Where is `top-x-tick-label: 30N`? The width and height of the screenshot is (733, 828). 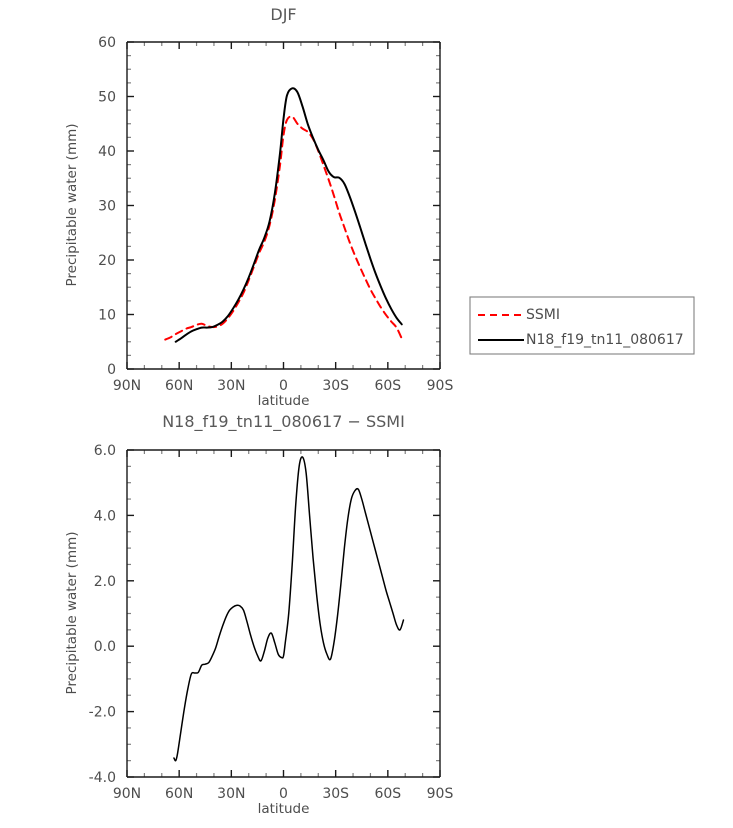
top-x-tick-label: 30N is located at coordinates (231, 386).